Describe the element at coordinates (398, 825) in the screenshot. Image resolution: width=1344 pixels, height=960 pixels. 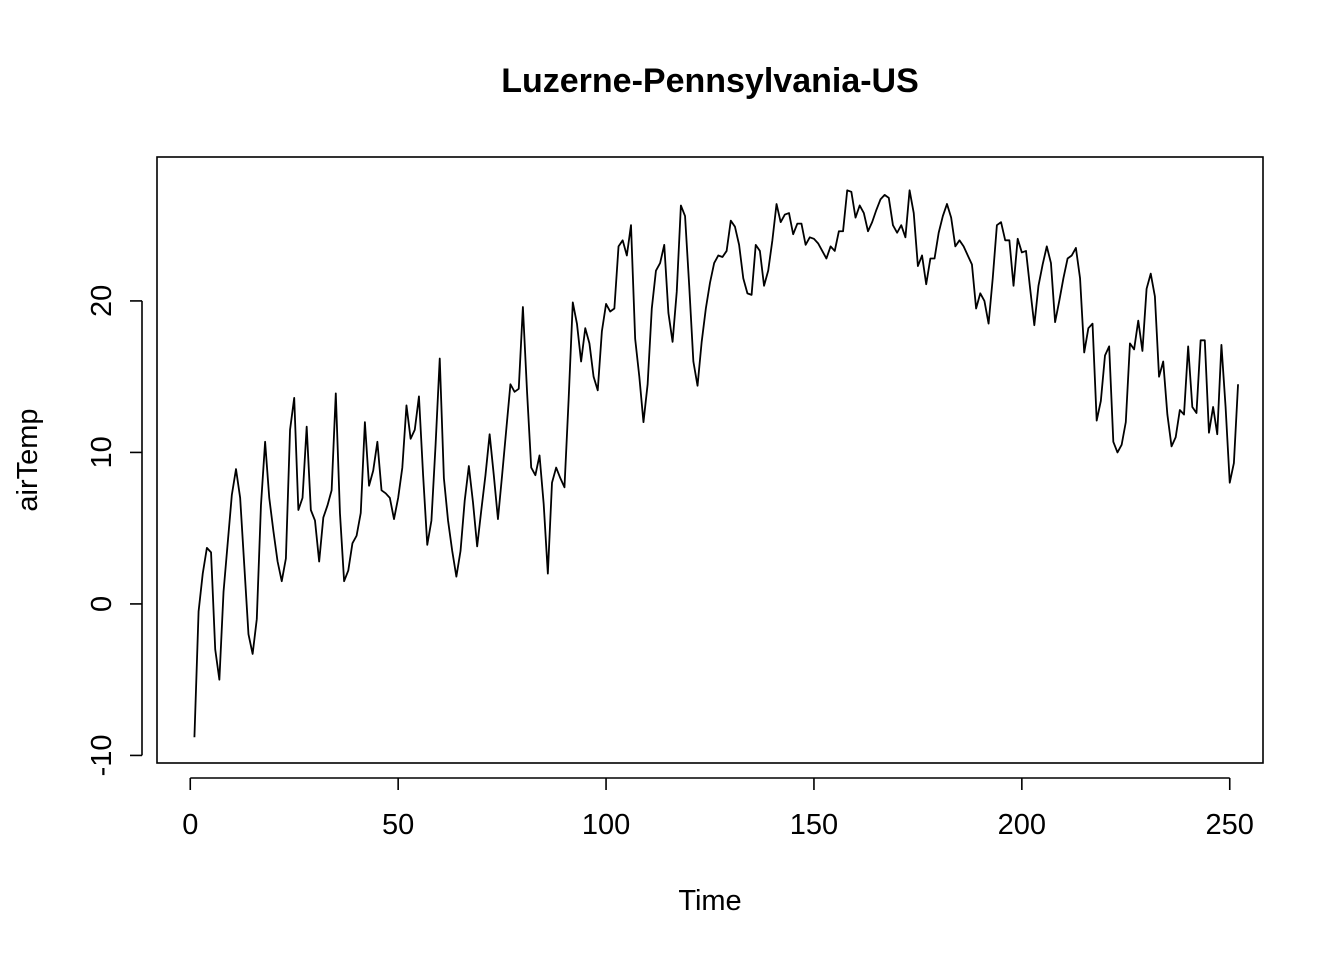
I see `x-tick-label: 50` at that location.